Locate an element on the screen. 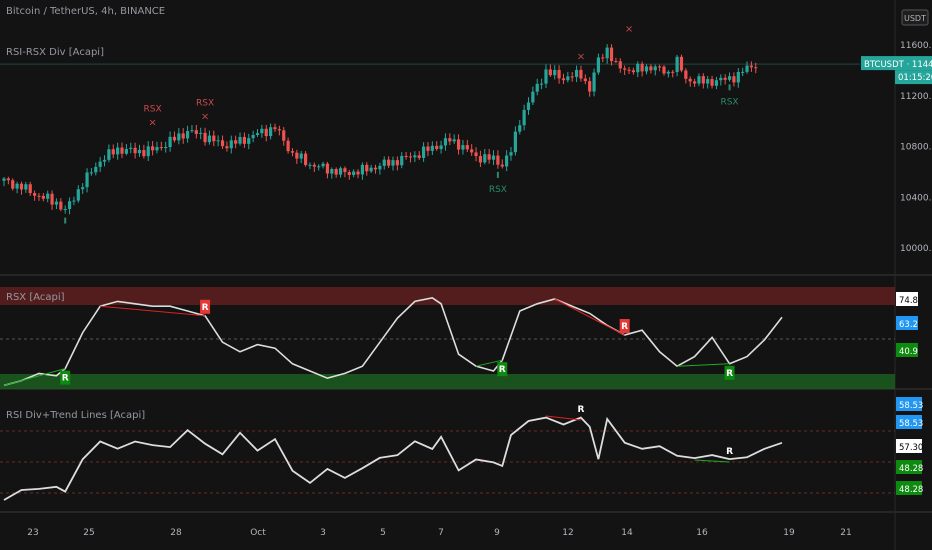 Image resolution: width=932 pixels, height=550 pixels. bull-divergence-tag is located at coordinates (65, 377).